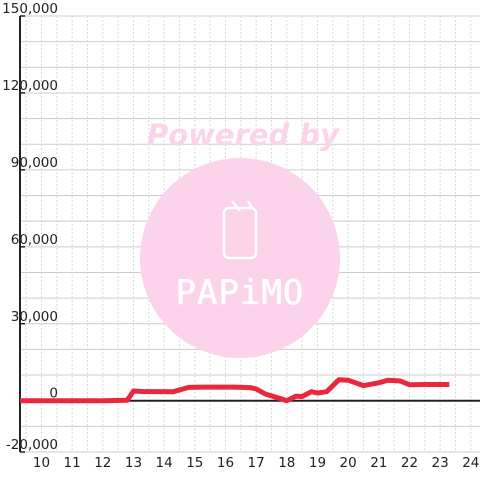  I want to click on watermark-powered-by-text: Powered by, so click(243, 135).